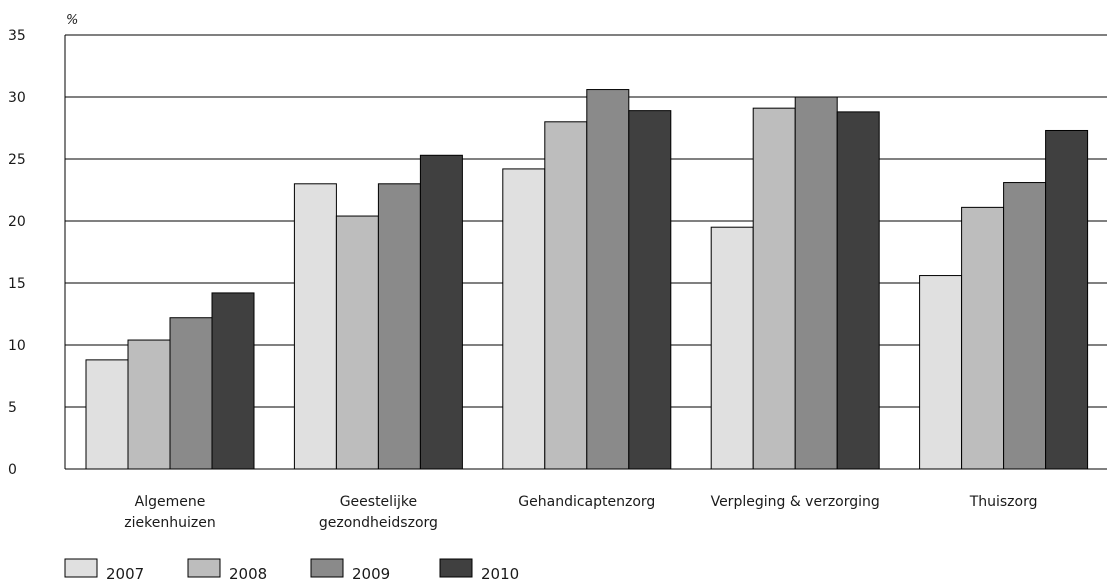 Image resolution: width=1113 pixels, height=581 pixels. Describe the element at coordinates (17, 222) in the screenshot. I see `y-tick-label: 20` at that location.